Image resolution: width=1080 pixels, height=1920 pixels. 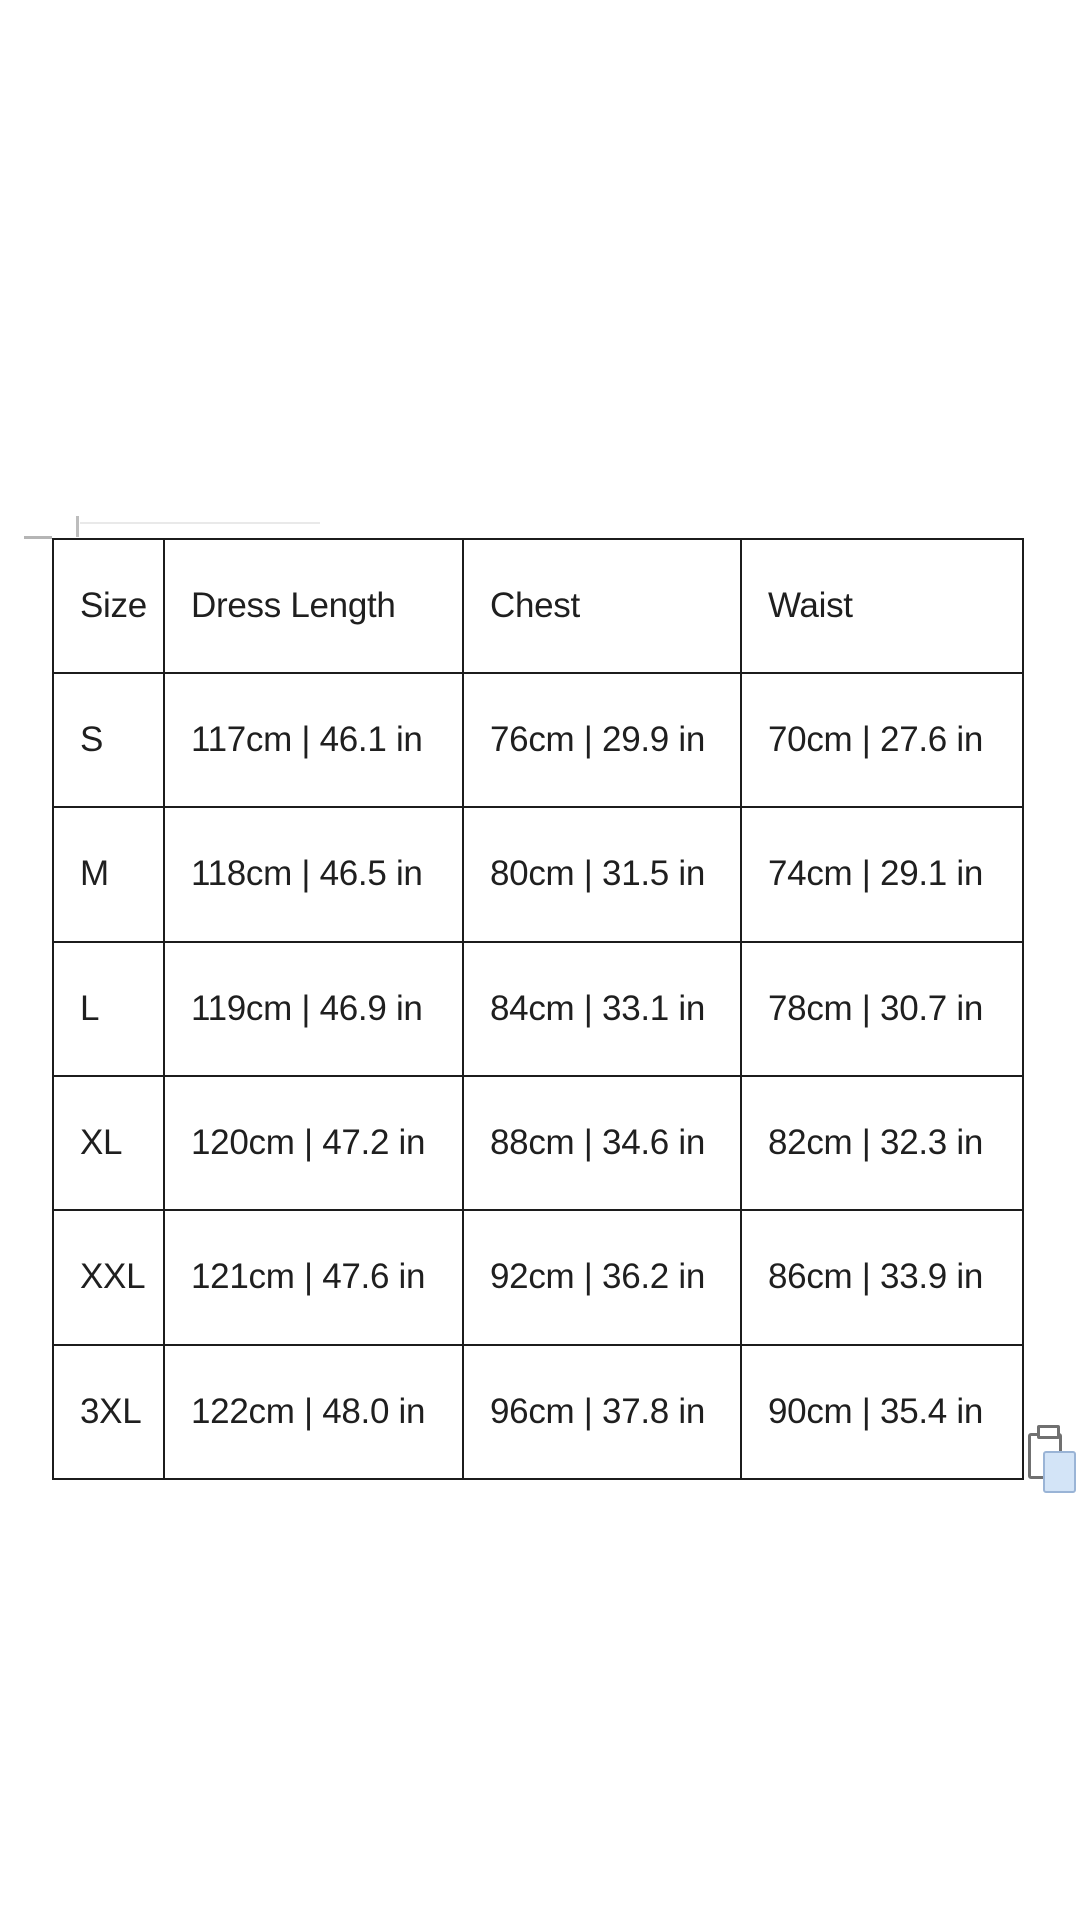 What do you see at coordinates (313, 1412) in the screenshot?
I see `cell-dress-length: 122cm | 48.0 in` at bounding box center [313, 1412].